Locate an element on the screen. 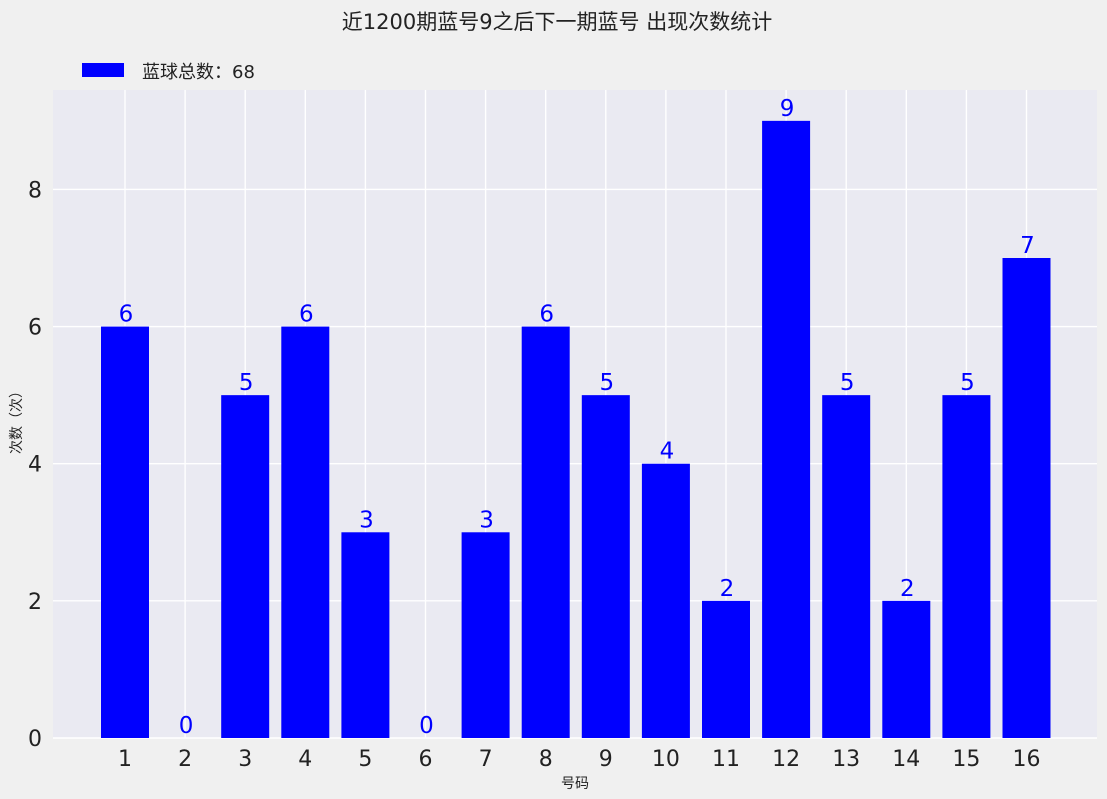  legend: 蓝球总数：68 is located at coordinates (168, 72).